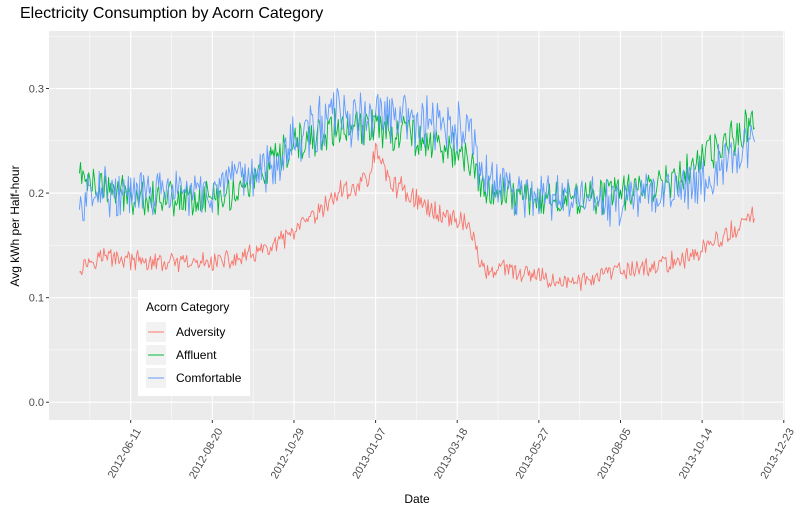 Image resolution: width=794 pixels, height=514 pixels. Describe the element at coordinates (696, 453) in the screenshot. I see `x-tick-label: 2013-10-14` at that location.